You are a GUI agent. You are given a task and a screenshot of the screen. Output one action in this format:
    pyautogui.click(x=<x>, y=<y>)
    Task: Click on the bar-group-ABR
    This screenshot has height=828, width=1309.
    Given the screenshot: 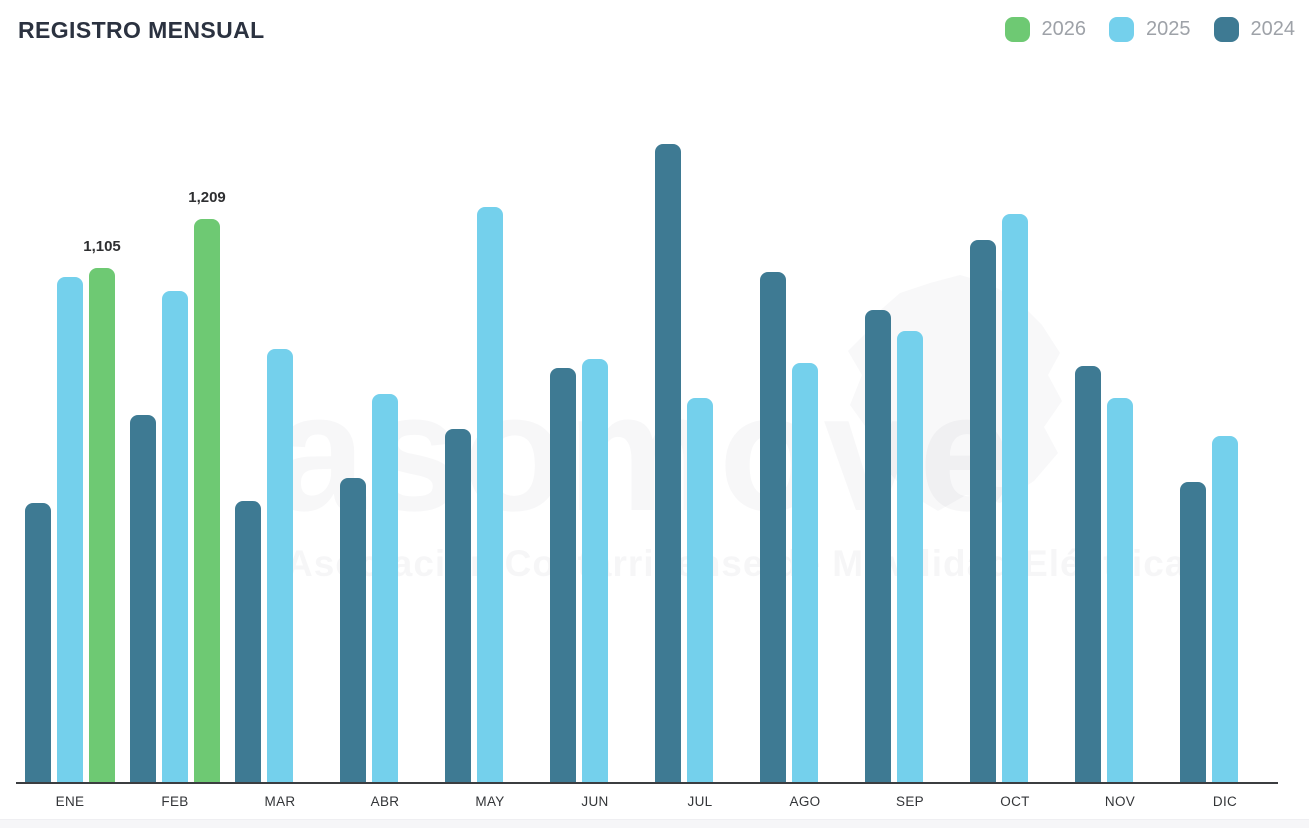 What is the action you would take?
    pyautogui.click(x=385, y=588)
    